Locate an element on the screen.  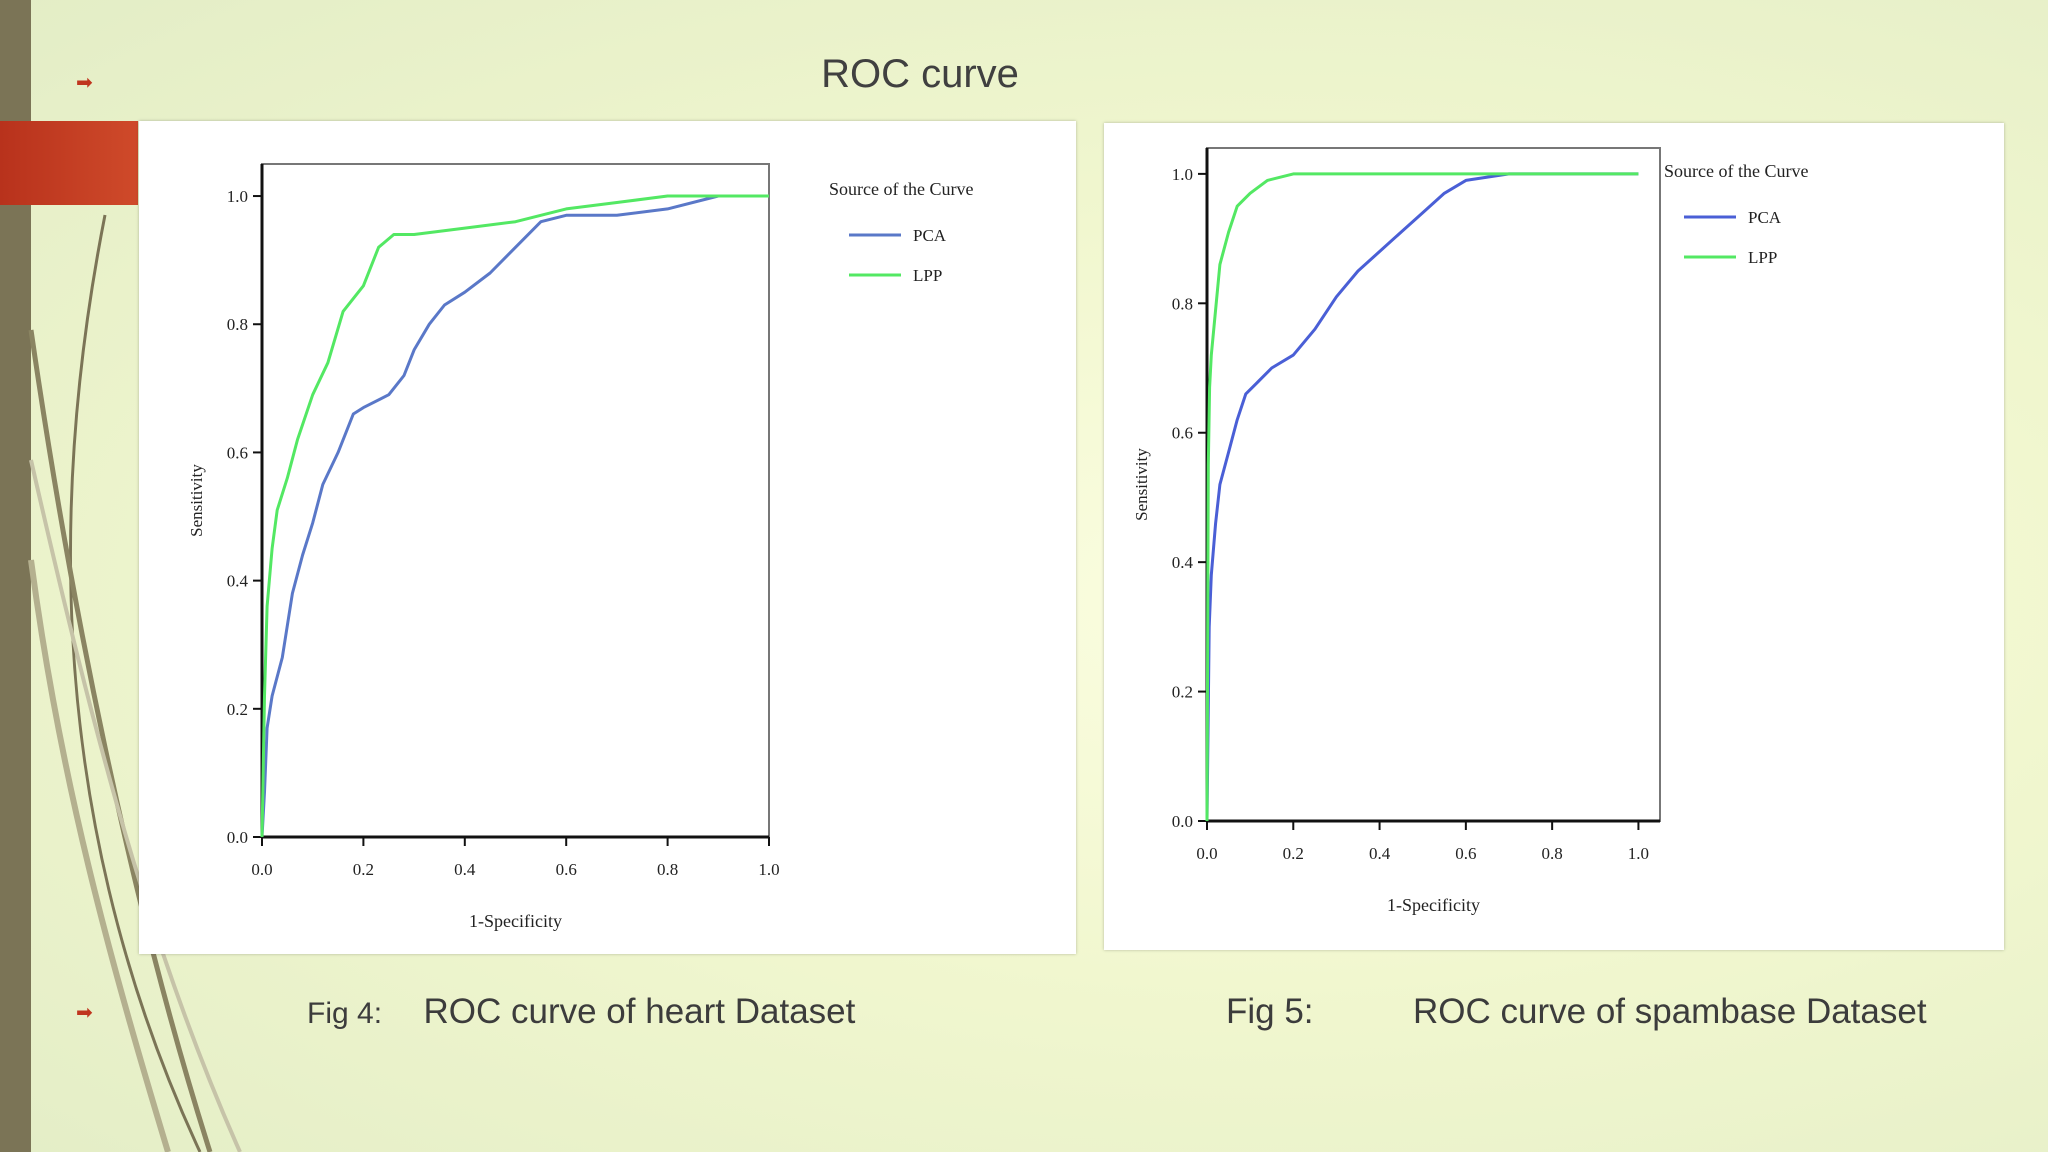
slide-title: ROC curve is located at coordinates (920, 74).